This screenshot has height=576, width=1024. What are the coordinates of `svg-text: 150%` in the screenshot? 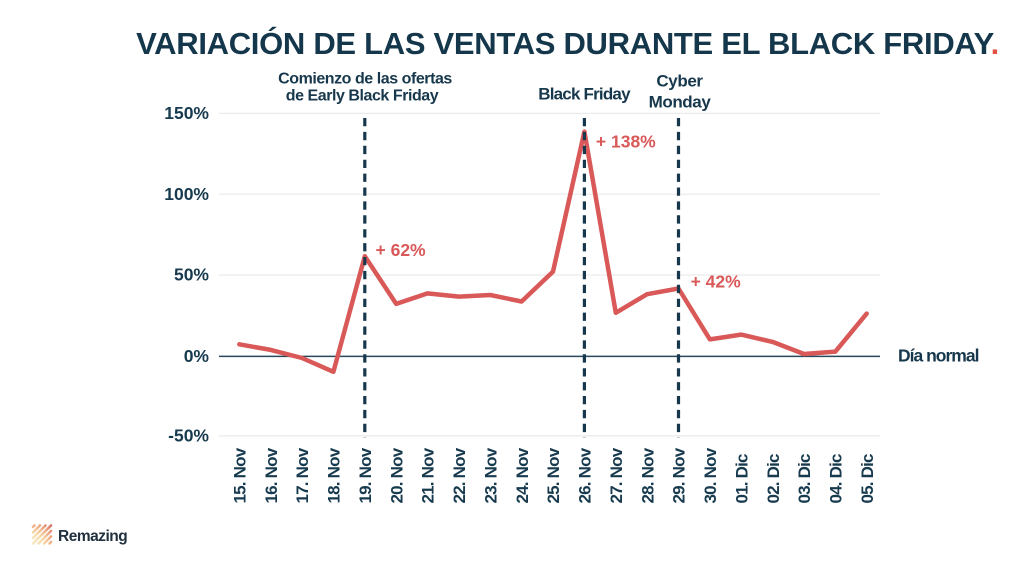 It's located at (186, 113).